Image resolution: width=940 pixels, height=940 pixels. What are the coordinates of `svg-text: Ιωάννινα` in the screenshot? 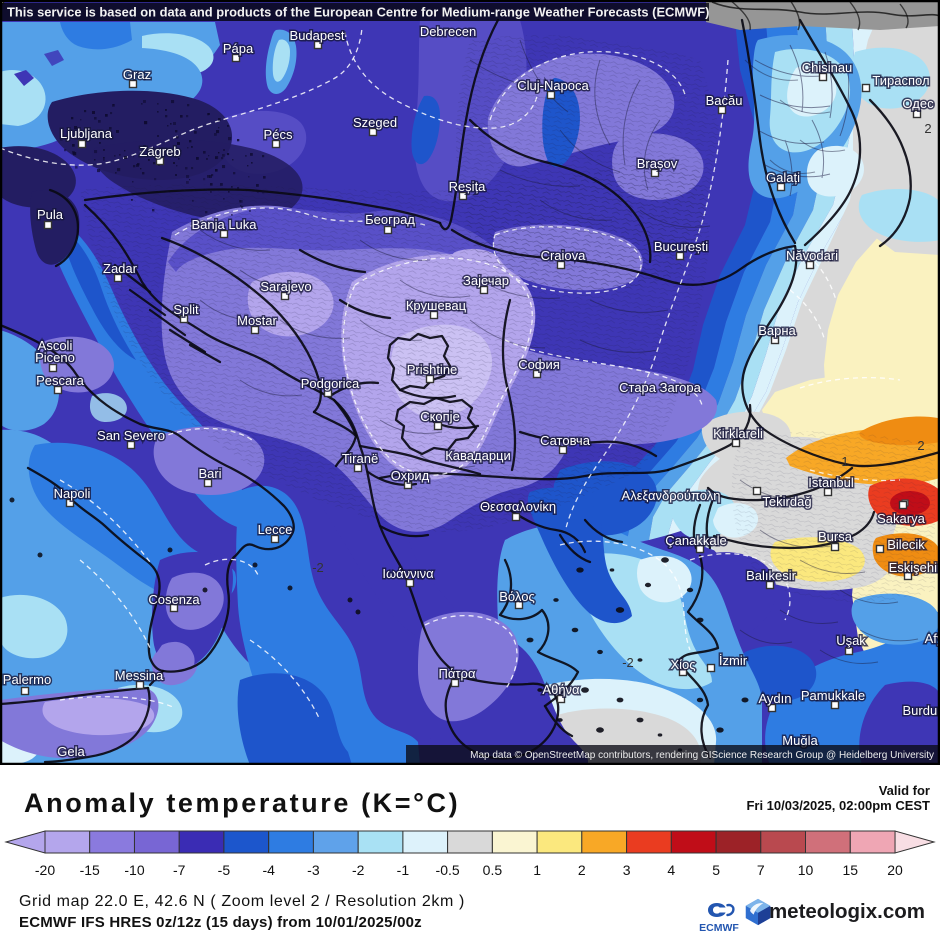 It's located at (408, 573).